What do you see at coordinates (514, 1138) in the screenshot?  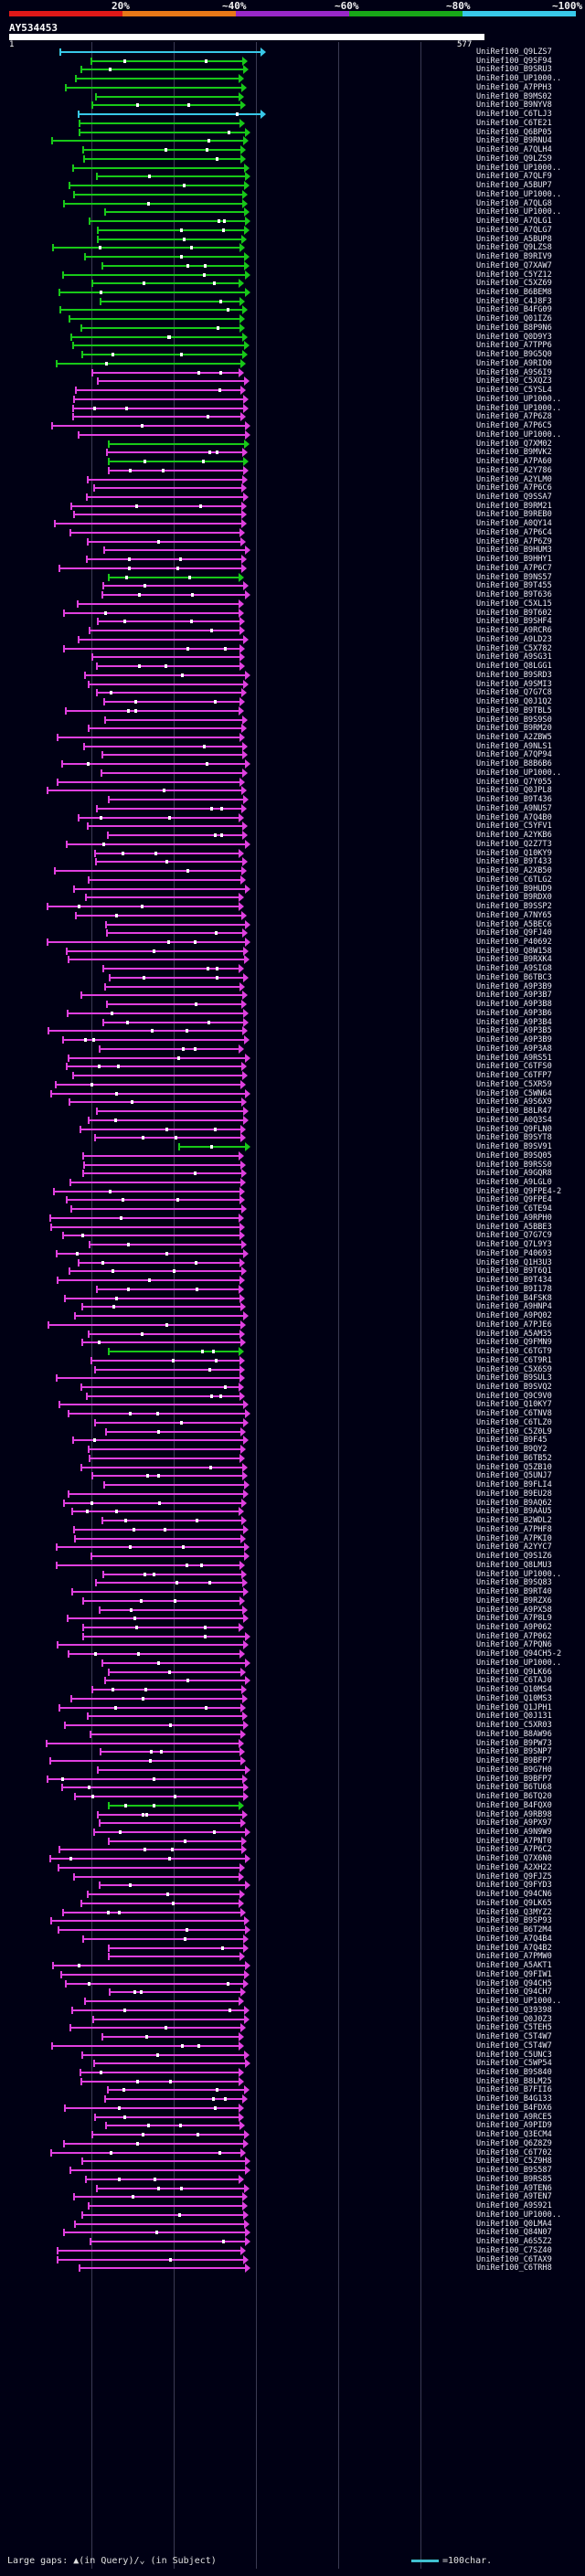 I see `hit-name-link: UniRef100_B9SYT8` at bounding box center [514, 1138].